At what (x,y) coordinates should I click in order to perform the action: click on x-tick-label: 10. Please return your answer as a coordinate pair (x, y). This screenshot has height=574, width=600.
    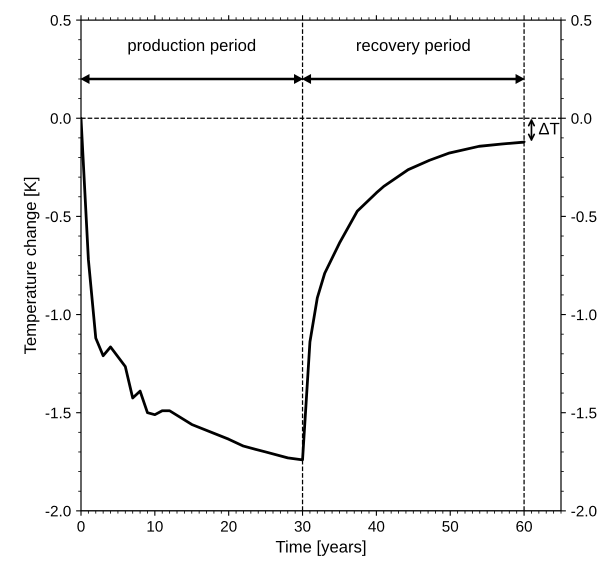
    Looking at the image, I should click on (155, 526).